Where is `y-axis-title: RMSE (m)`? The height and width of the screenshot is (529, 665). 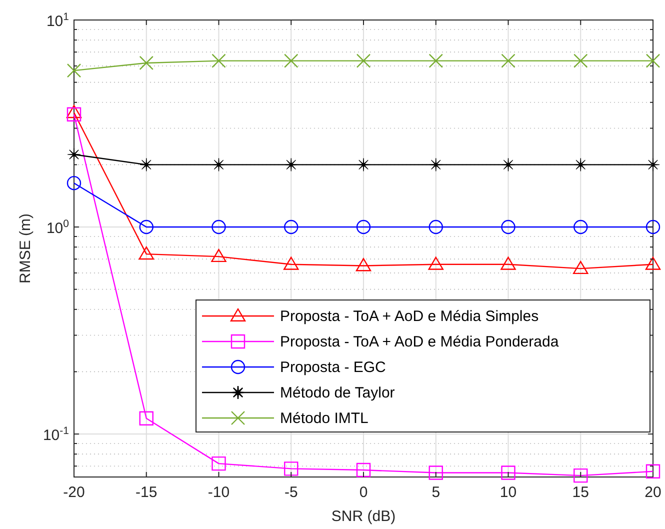 y-axis-title: RMSE (m) is located at coordinates (25, 249).